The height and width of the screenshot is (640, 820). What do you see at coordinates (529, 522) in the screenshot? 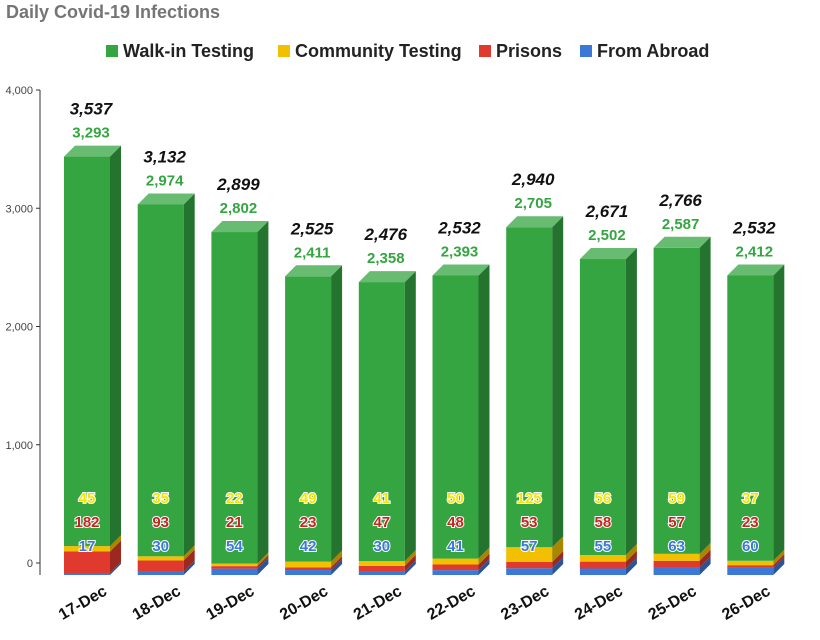
I see `data-label-prisons: 53` at bounding box center [529, 522].